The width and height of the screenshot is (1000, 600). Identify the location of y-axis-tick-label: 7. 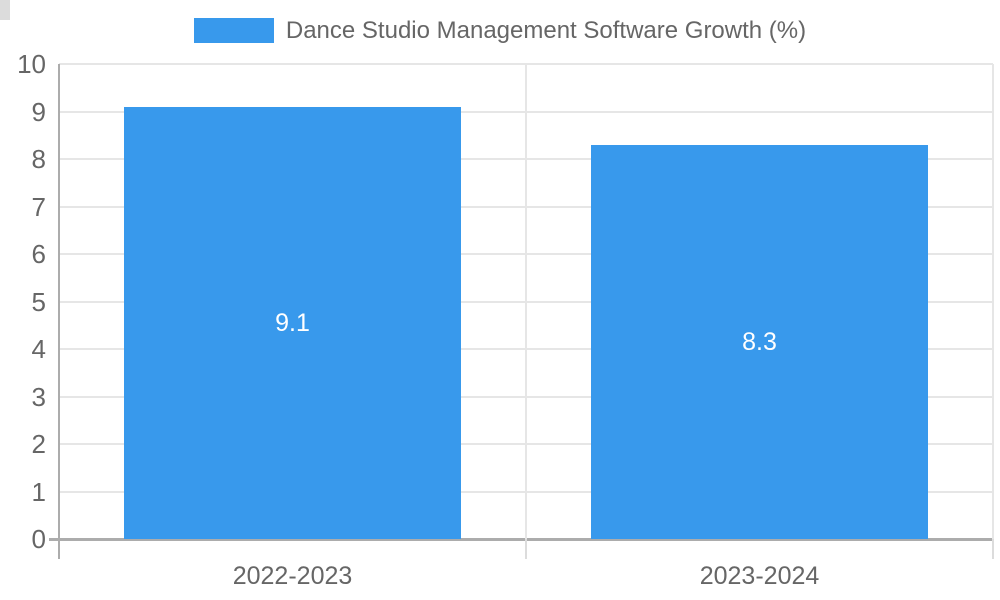
(38, 206).